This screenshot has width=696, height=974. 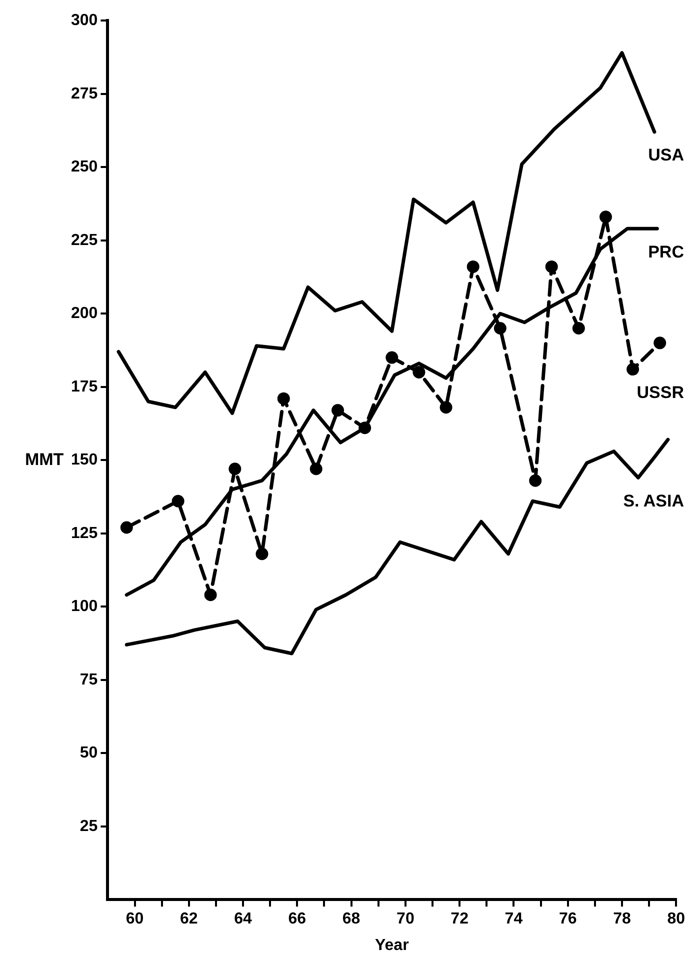 I want to click on series-label: PRC, so click(x=666, y=252).